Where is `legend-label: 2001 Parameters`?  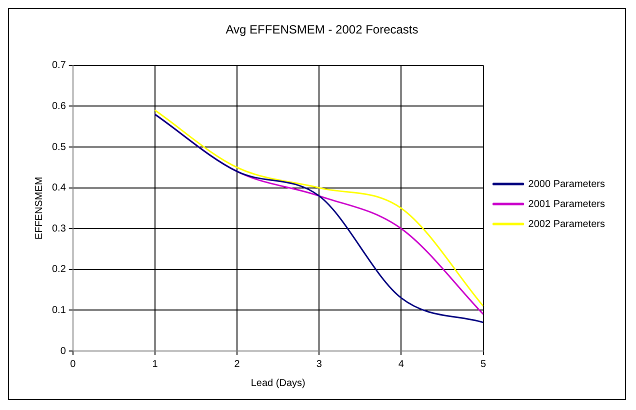
legend-label: 2001 Parameters is located at coordinates (567, 204).